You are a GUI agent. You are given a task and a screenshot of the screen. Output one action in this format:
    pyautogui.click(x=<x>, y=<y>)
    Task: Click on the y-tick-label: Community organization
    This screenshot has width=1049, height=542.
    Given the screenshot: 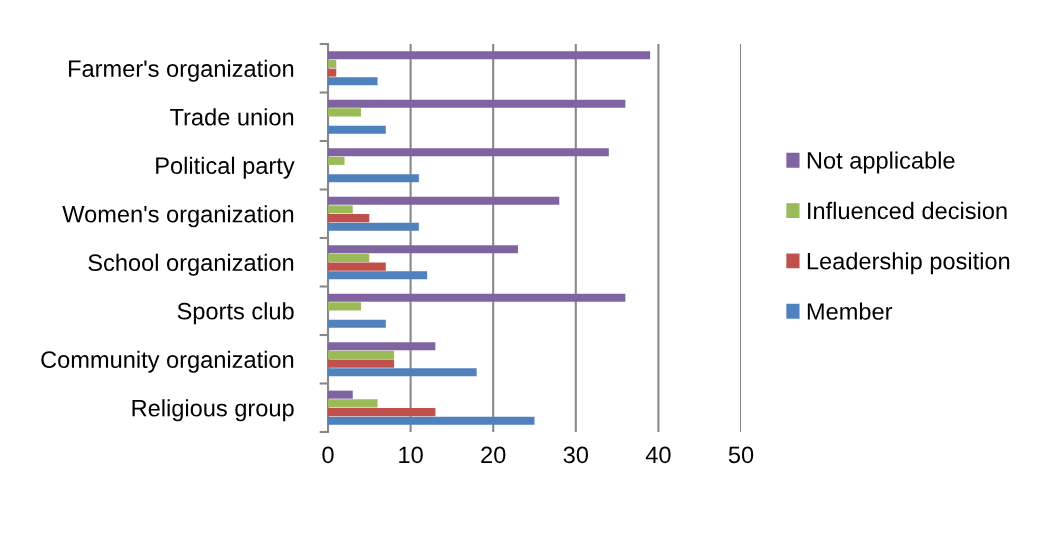 What is the action you would take?
    pyautogui.click(x=167, y=361)
    